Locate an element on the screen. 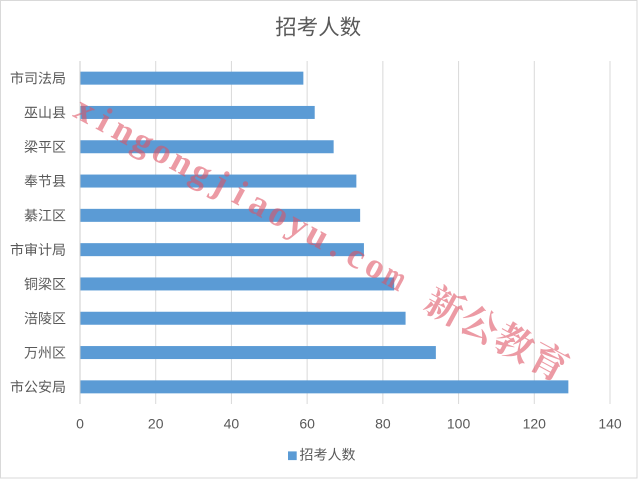  svg-text: 20 is located at coordinates (156, 424).